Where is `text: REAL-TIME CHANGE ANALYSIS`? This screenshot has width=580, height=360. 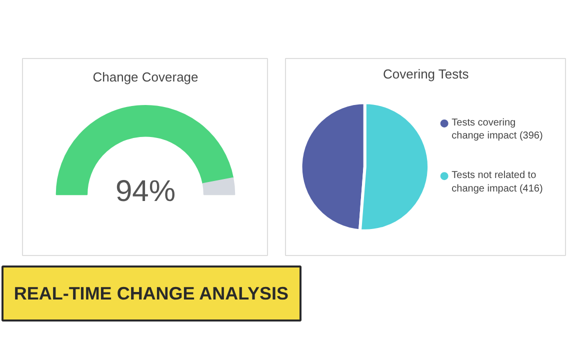
text: REAL-TIME CHANGE ANALYSIS is located at coordinates (151, 294).